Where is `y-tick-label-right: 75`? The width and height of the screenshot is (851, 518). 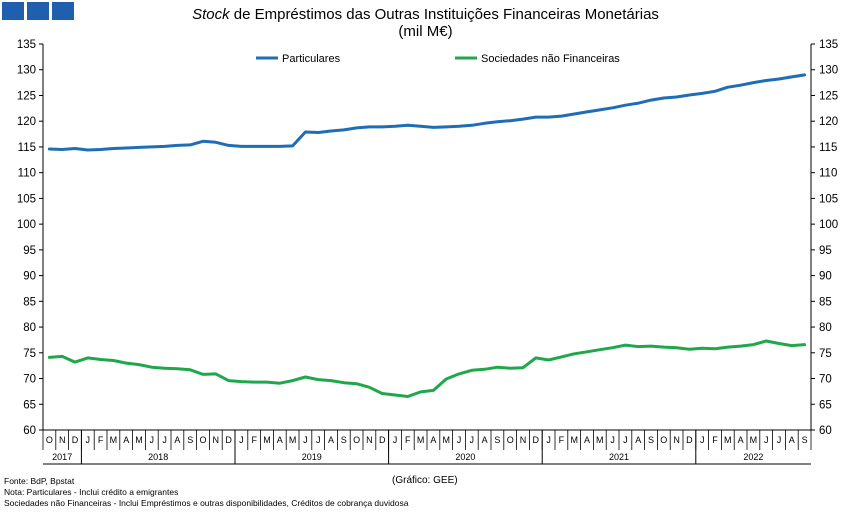 y-tick-label-right: 75 is located at coordinates (825, 354).